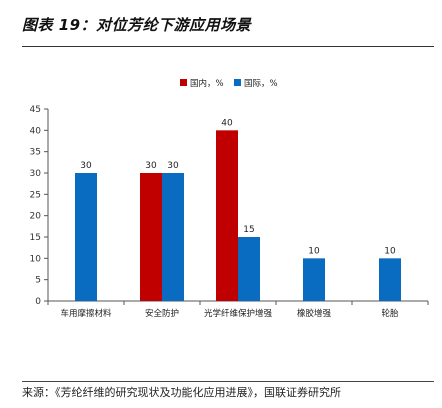  Describe the element at coordinates (35, 238) in the screenshot. I see `y-tick-label: 15` at that location.